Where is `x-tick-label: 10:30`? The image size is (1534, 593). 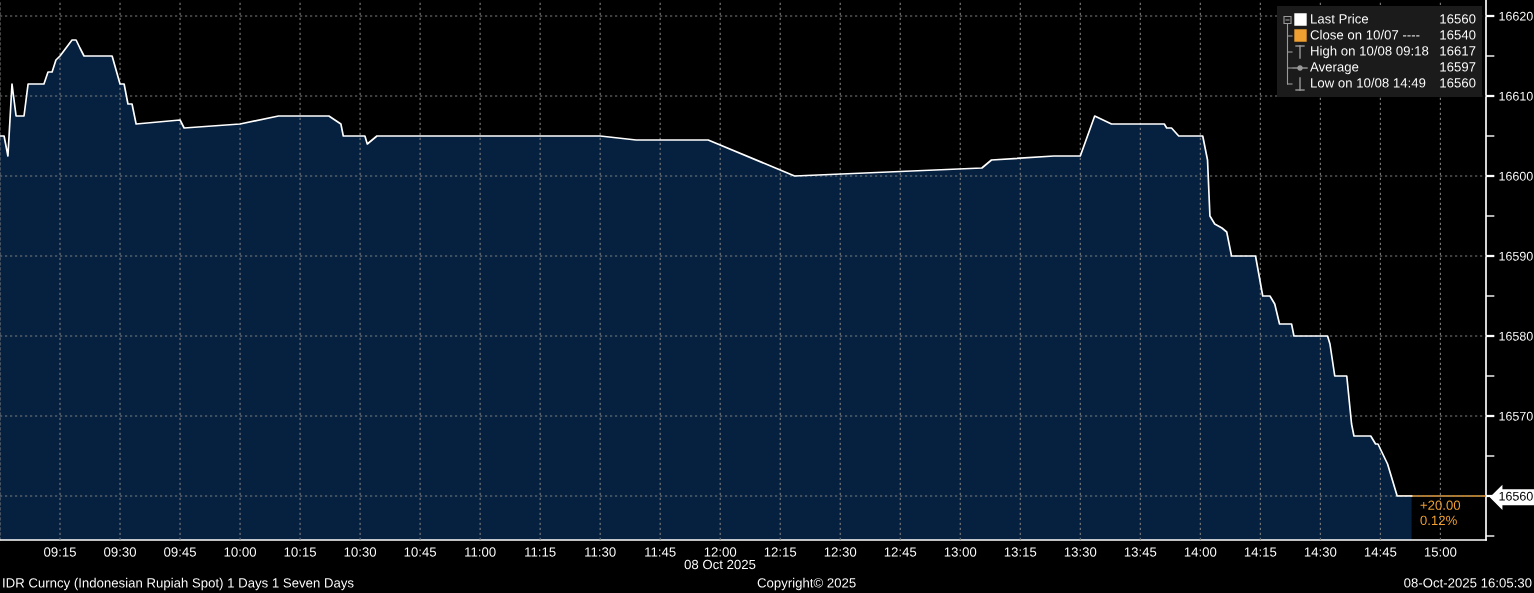
x-tick-label: 10:30 is located at coordinates (360, 552).